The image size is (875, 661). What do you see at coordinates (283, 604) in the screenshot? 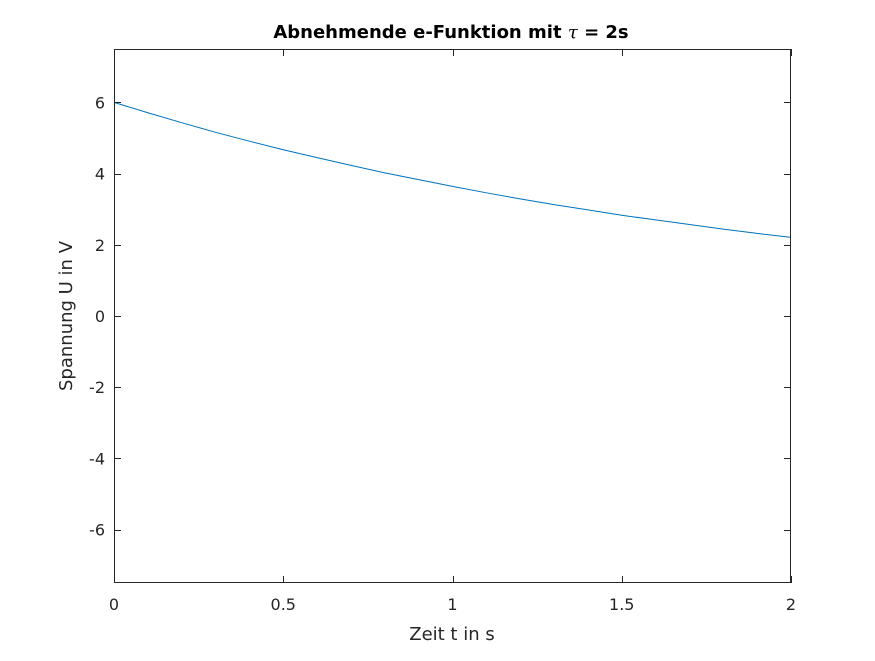
I see `x-tick-label: 0.5` at bounding box center [283, 604].